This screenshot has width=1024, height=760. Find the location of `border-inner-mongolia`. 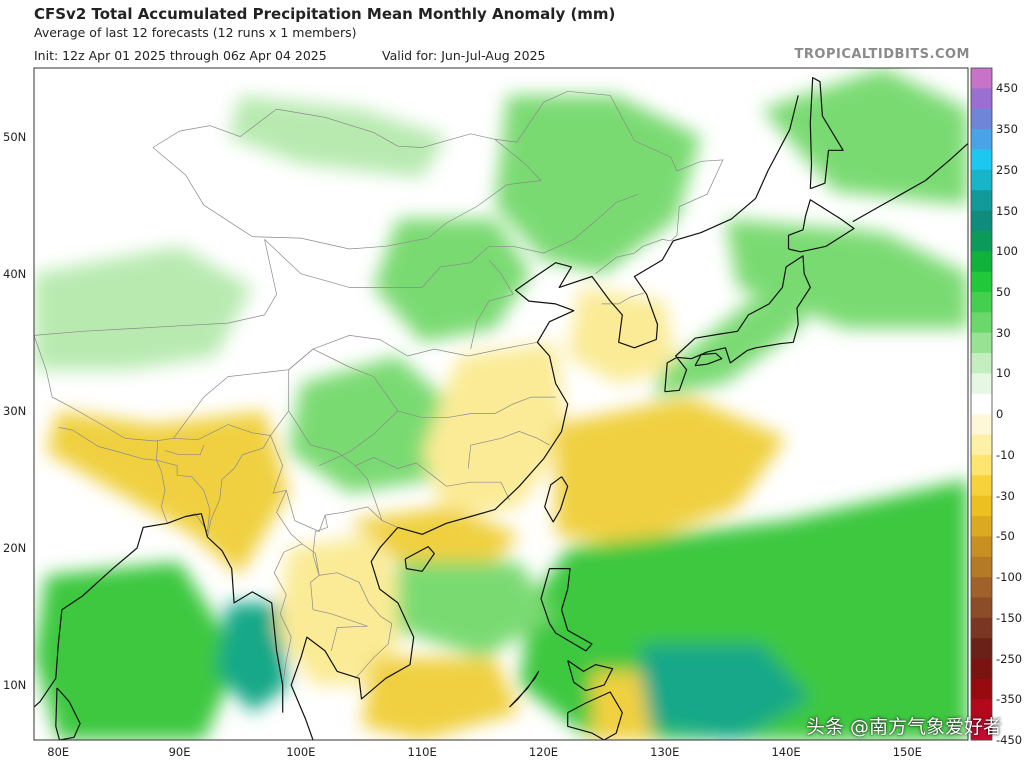

border-inner-mongolia is located at coordinates (451, 240).